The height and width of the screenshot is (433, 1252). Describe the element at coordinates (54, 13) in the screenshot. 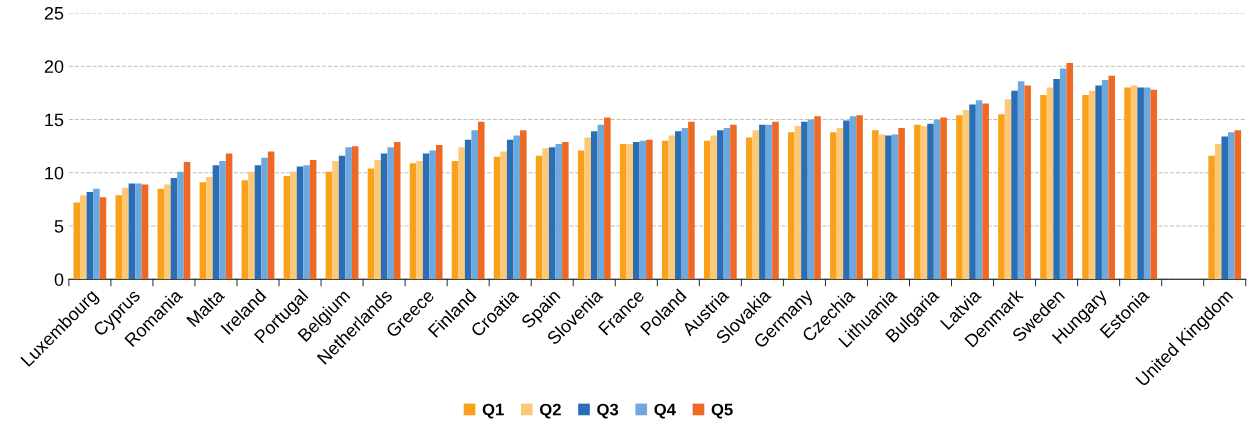

I see `y-tick-label: 25` at that location.